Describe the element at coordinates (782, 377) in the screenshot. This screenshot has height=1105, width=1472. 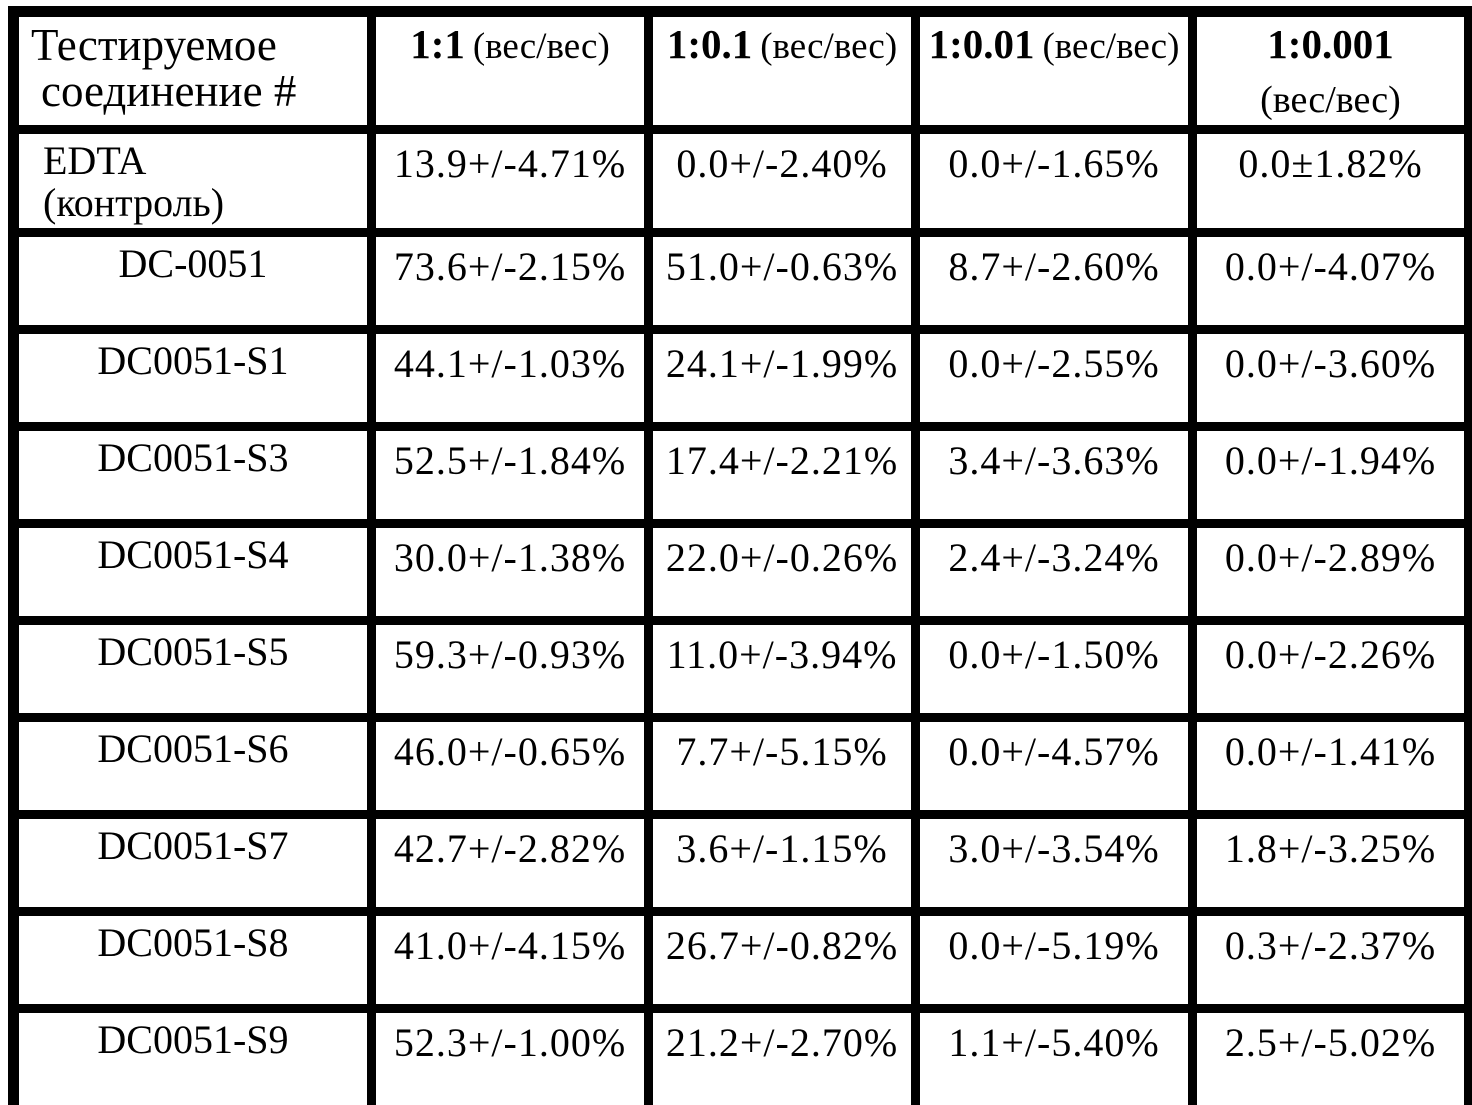
I see `value-cell: 24.1+/-1.99%` at that location.